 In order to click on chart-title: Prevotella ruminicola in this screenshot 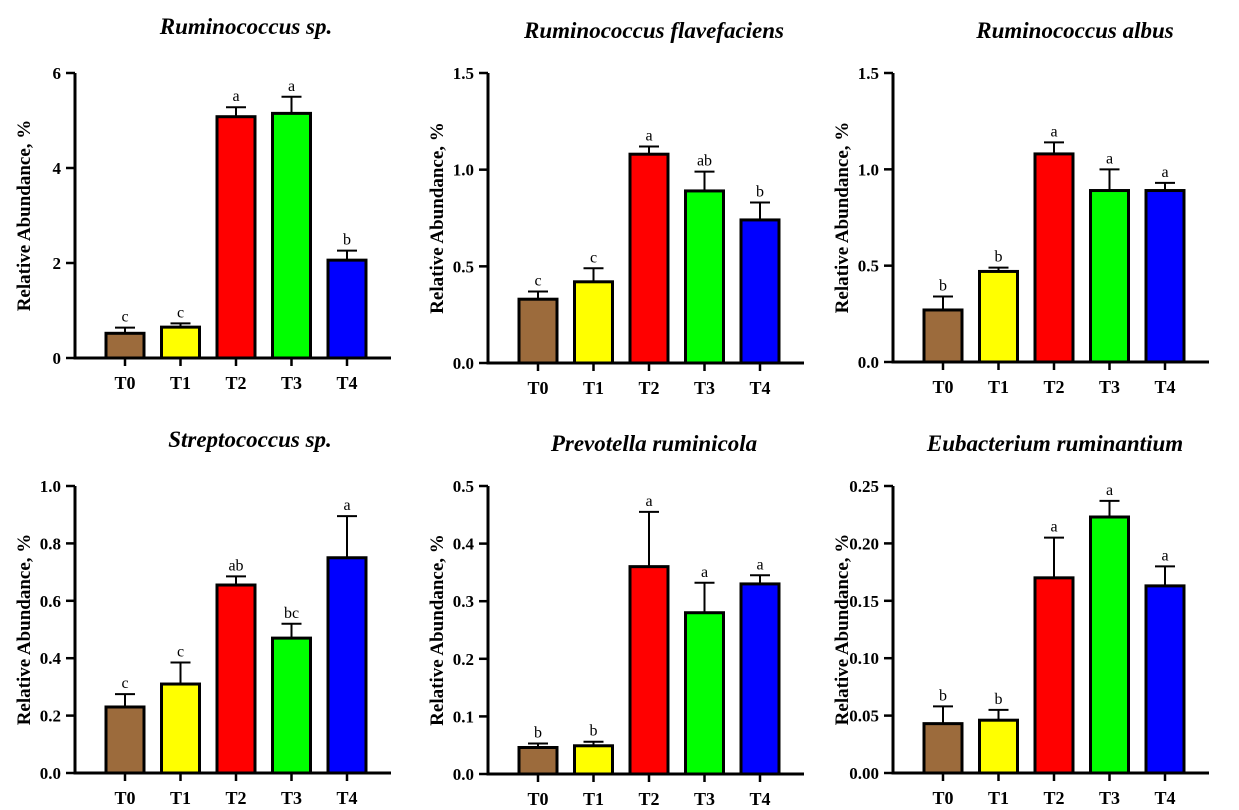, I will do `click(653, 443)`.